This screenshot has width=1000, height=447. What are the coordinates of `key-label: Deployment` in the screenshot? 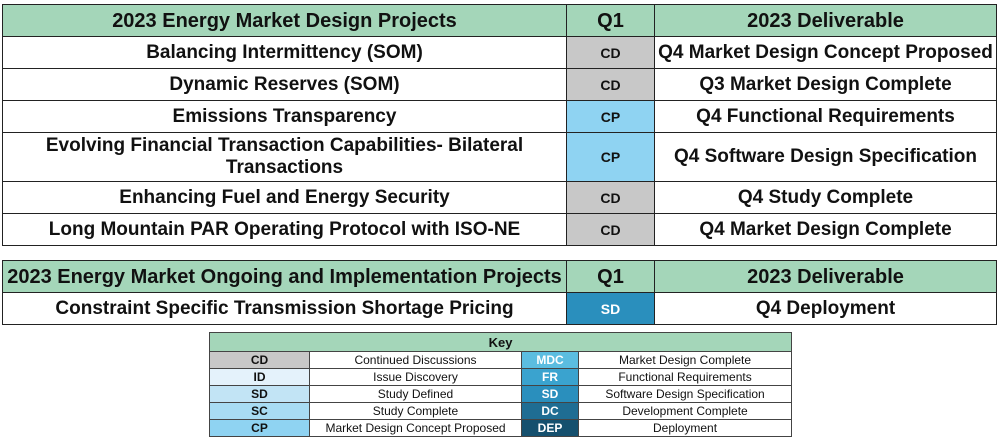 It's located at (685, 428).